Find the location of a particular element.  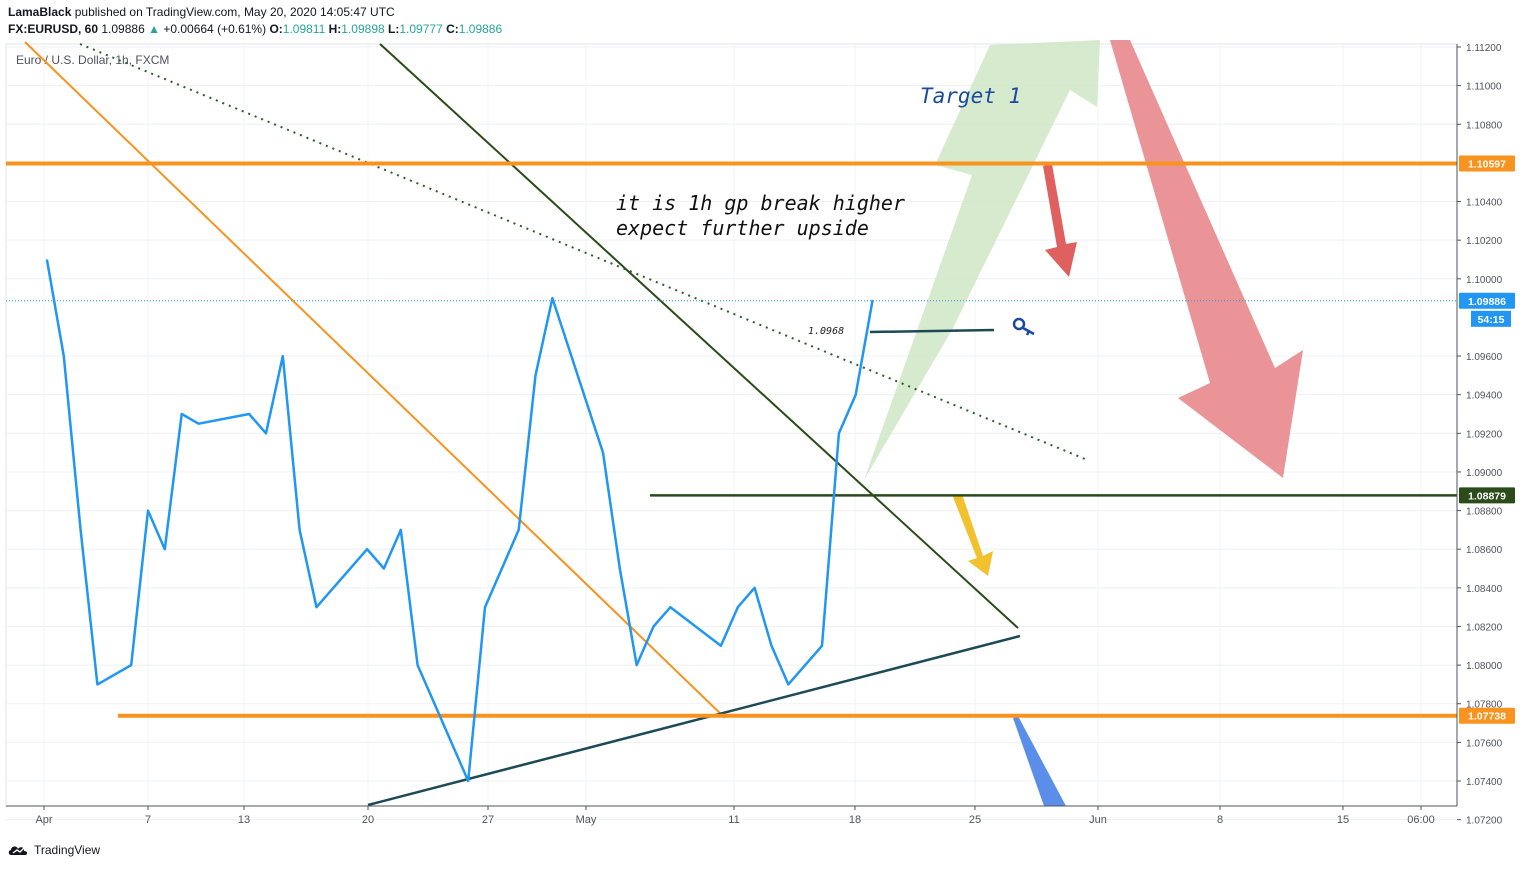

comment-line-1: it is 1h gp break higher is located at coordinates (760, 203).